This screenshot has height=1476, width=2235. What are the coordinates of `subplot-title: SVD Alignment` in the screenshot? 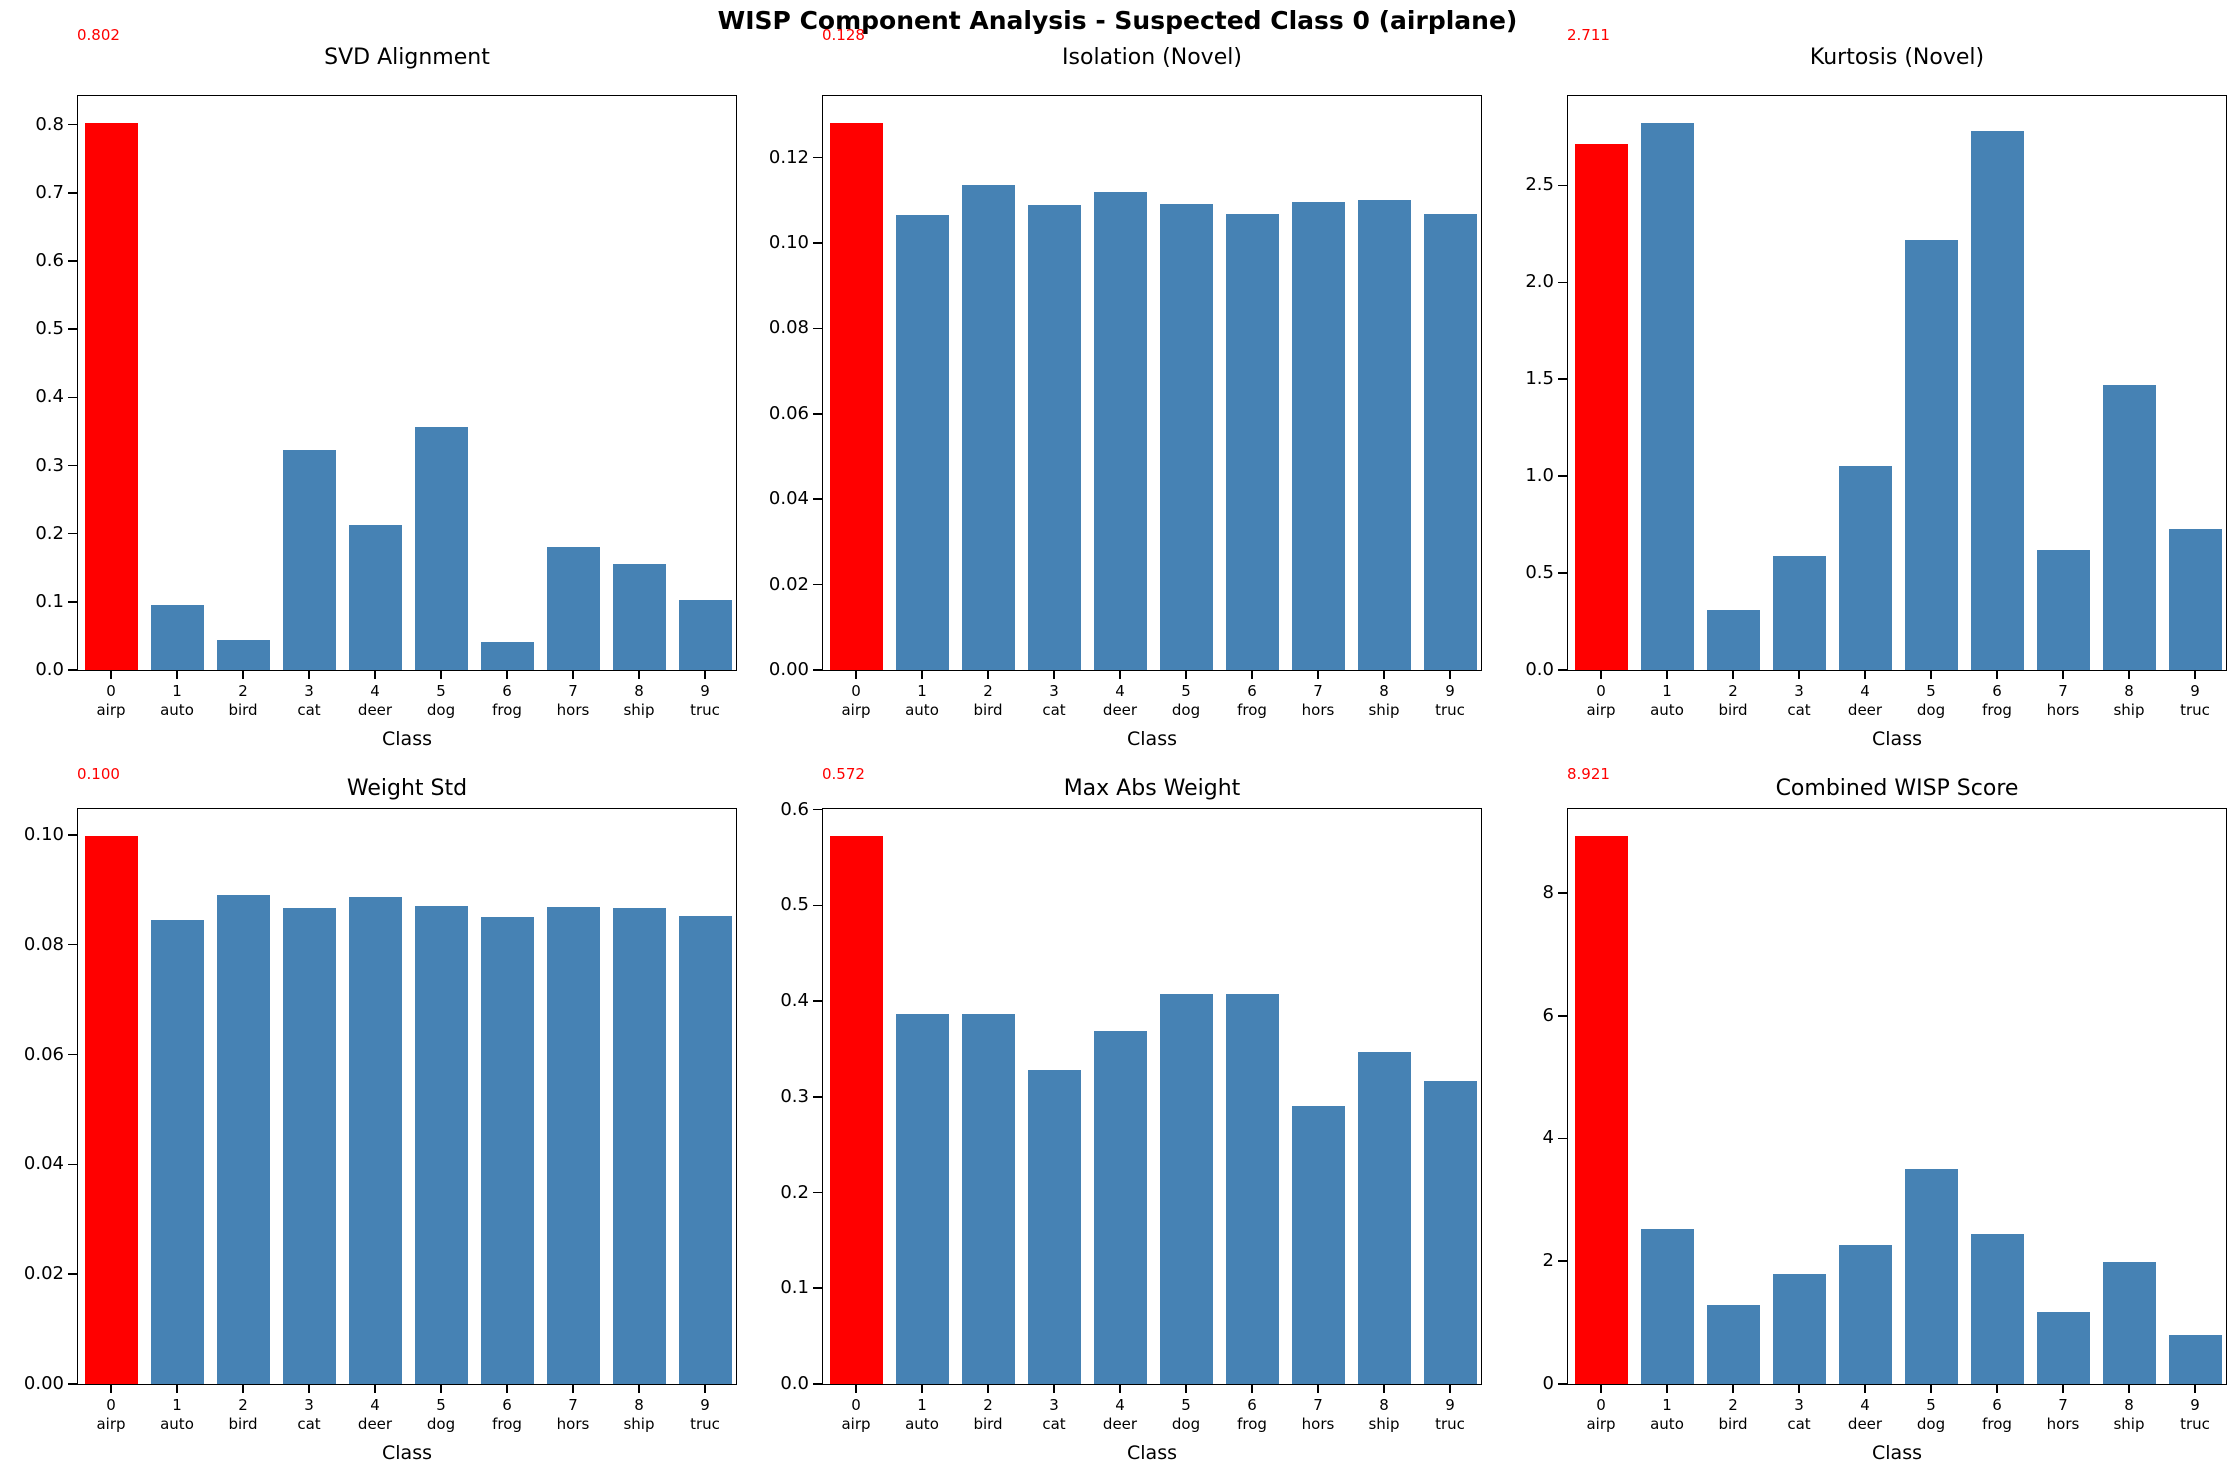 It's located at (407, 57).